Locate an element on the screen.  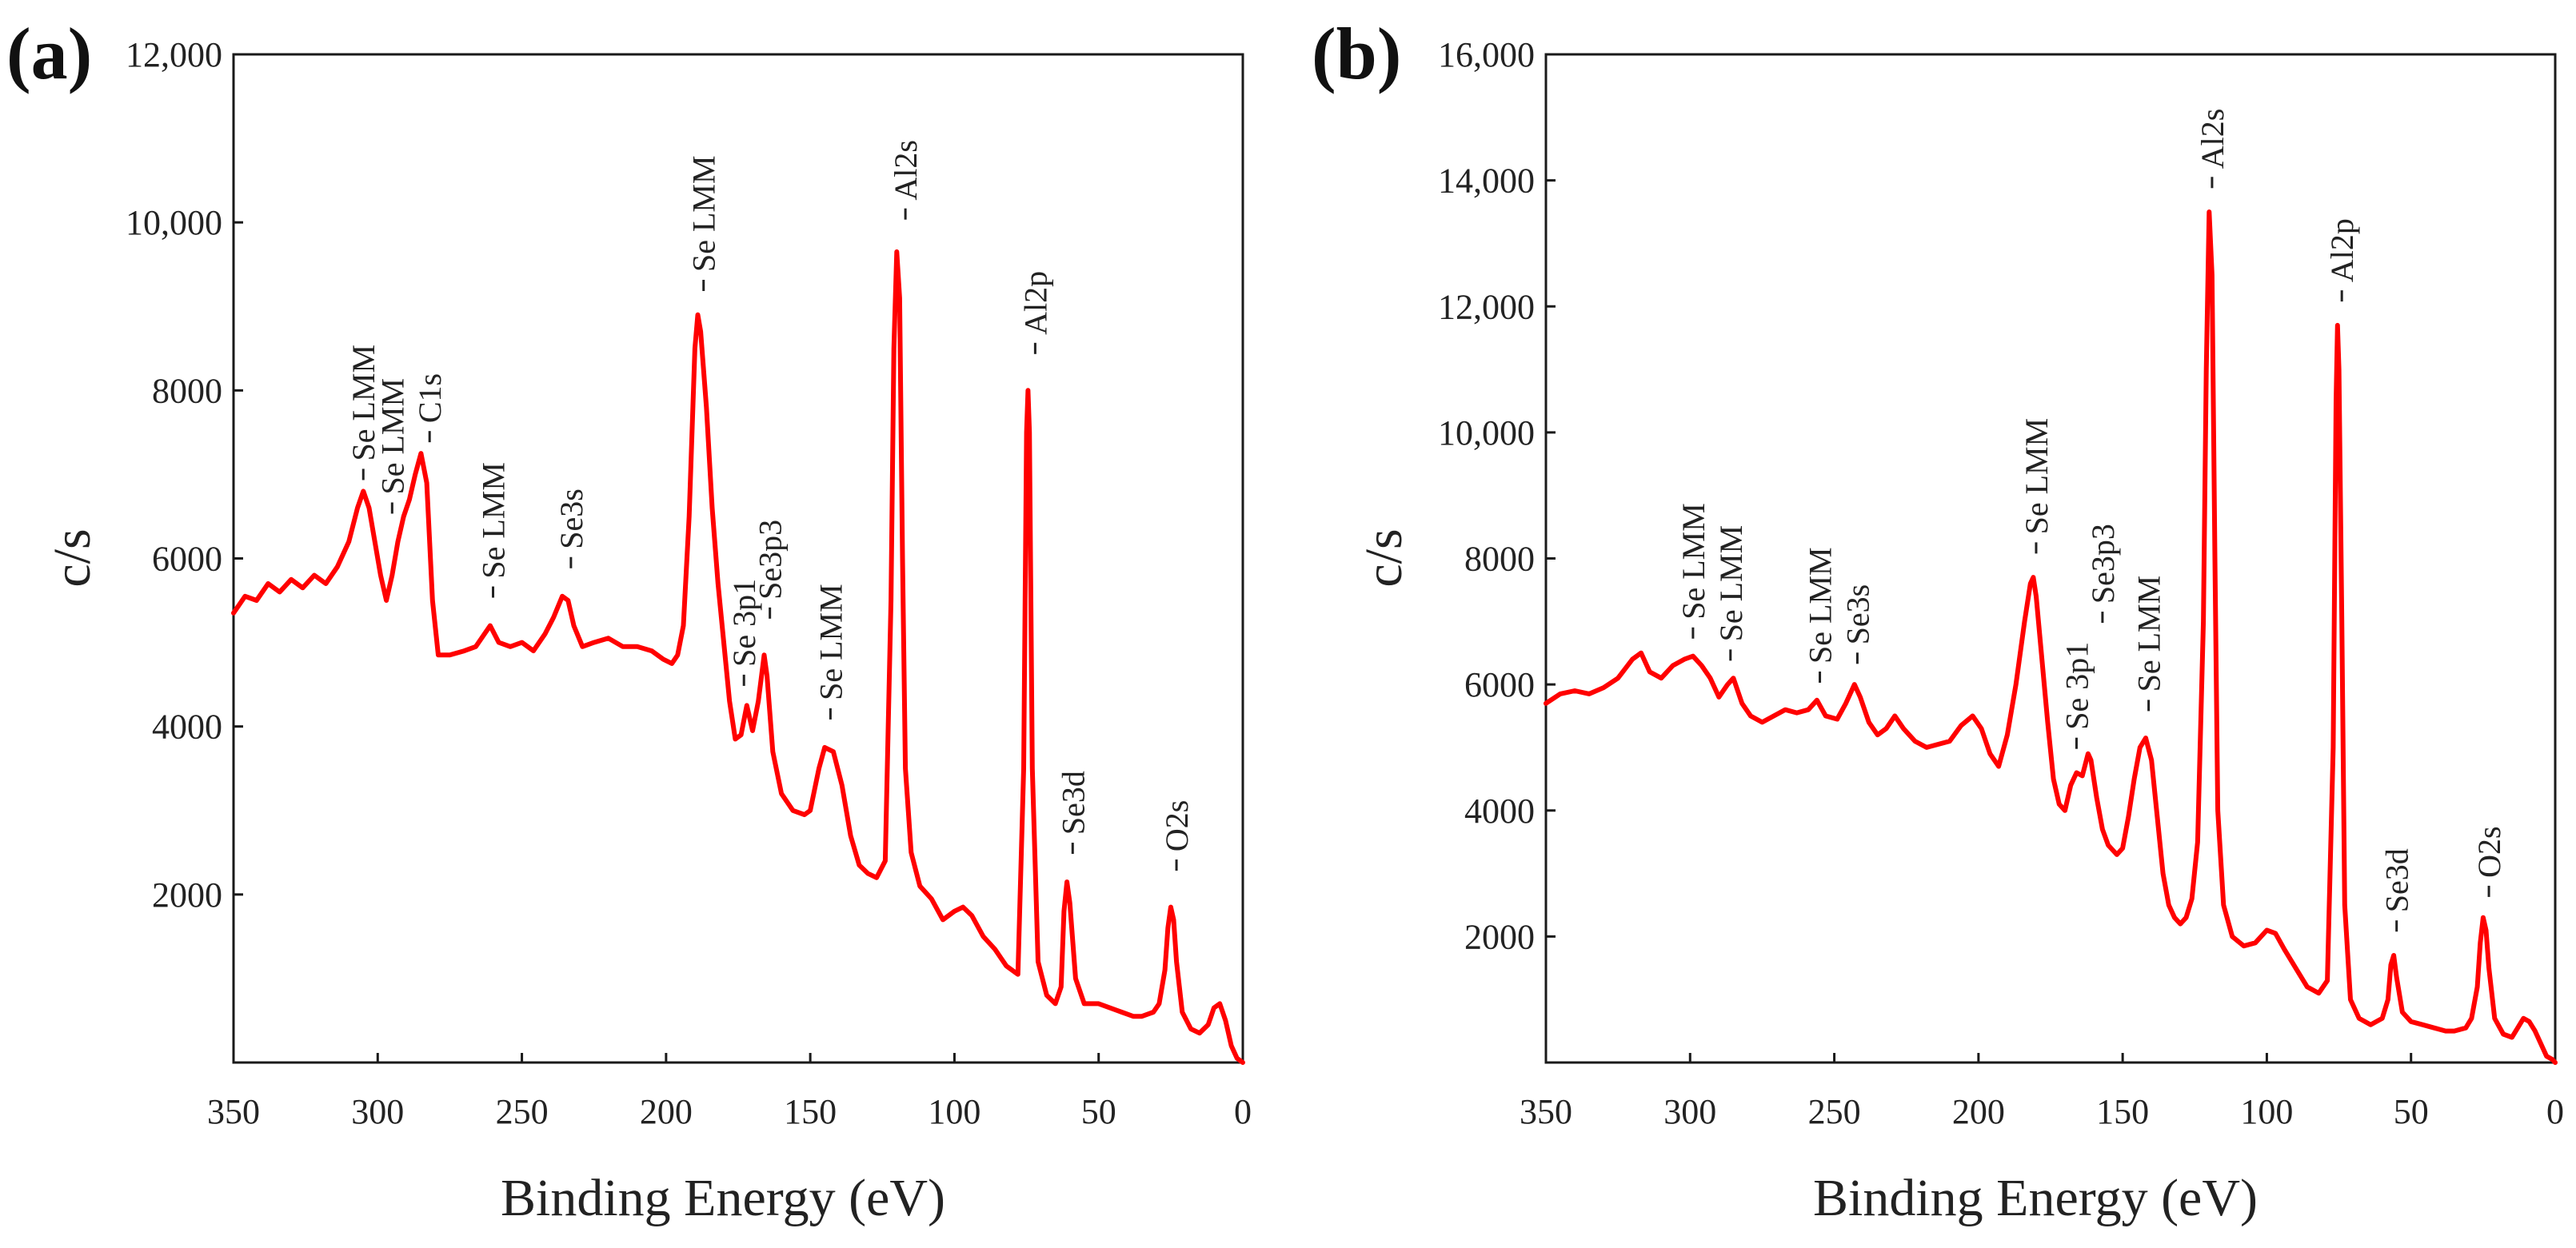
panel-label-a: (a) is located at coordinates (49, 54).